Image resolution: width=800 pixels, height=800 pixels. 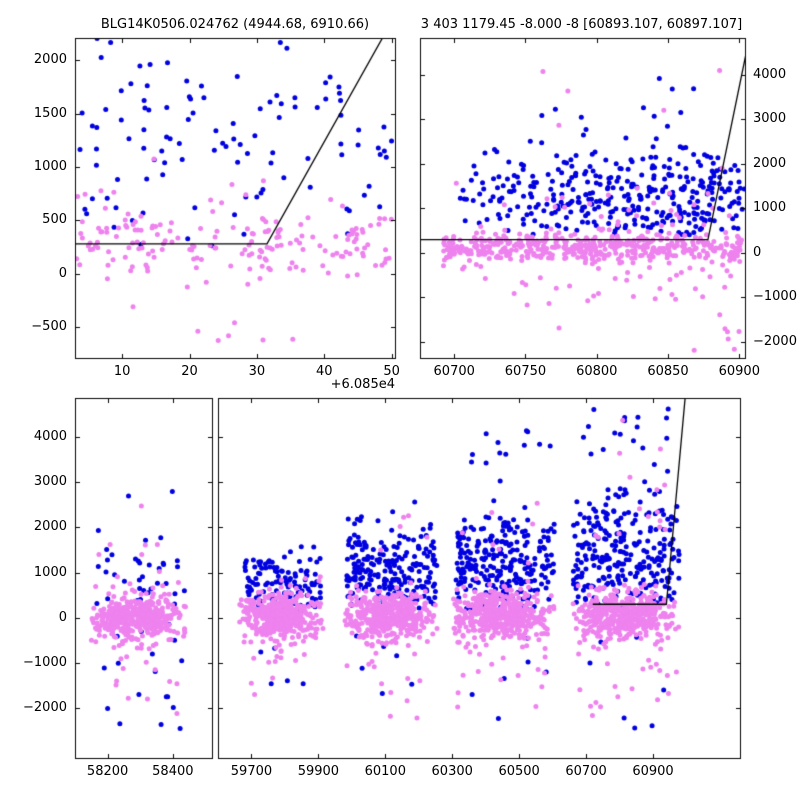 What do you see at coordinates (362, 384) in the screenshot?
I see `x-axis-offset-label: +6.085e4` at bounding box center [362, 384].